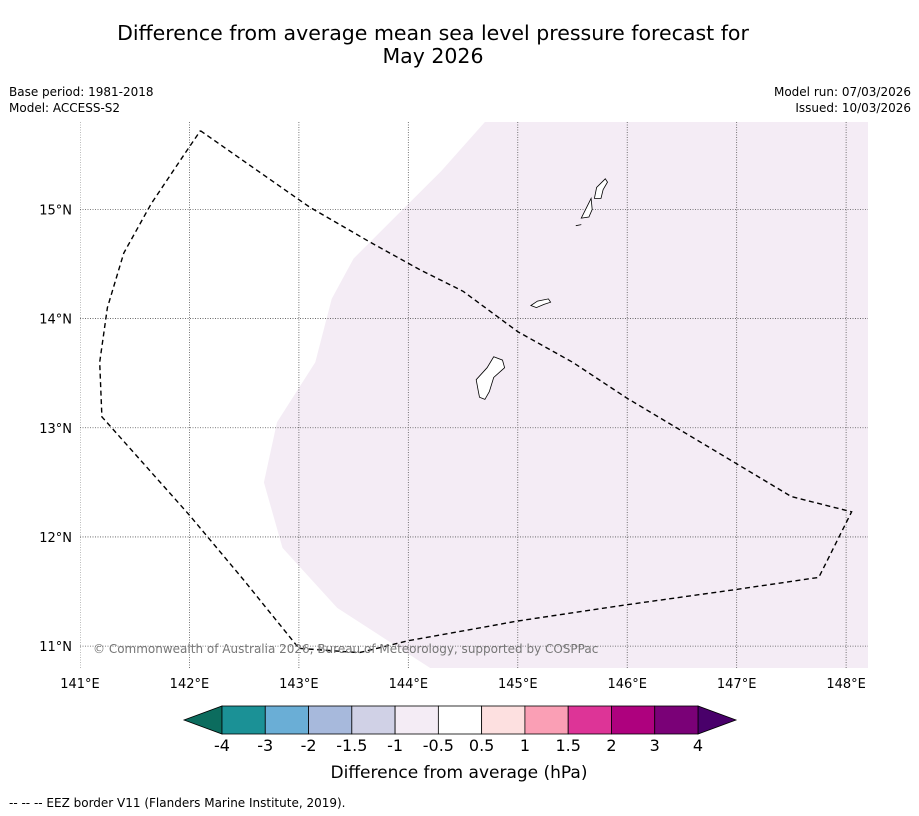  What do you see at coordinates (717, 720) in the screenshot?
I see `colorbar-over-arrow` at bounding box center [717, 720].